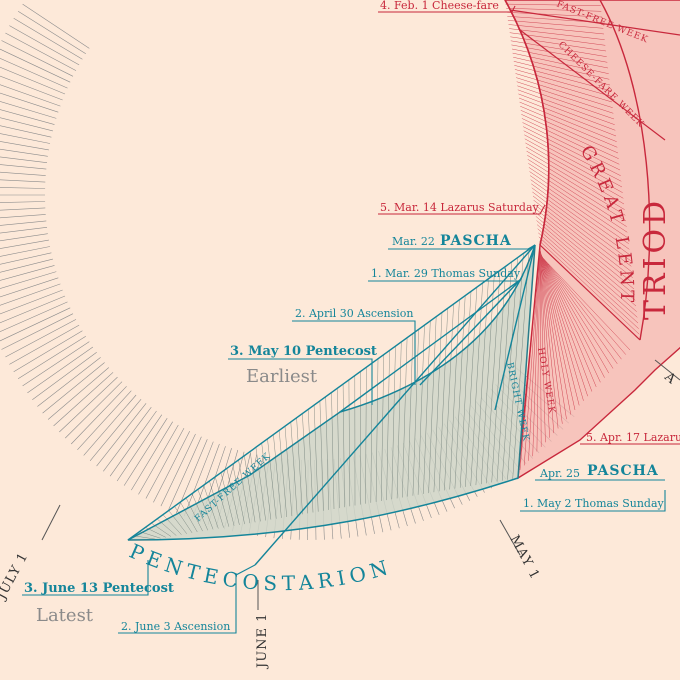 The width and height of the screenshot is (680, 680). Describe the element at coordinates (175, 626) in the screenshot. I see `label-ascension-latest: 2. June 3 Ascension` at that location.